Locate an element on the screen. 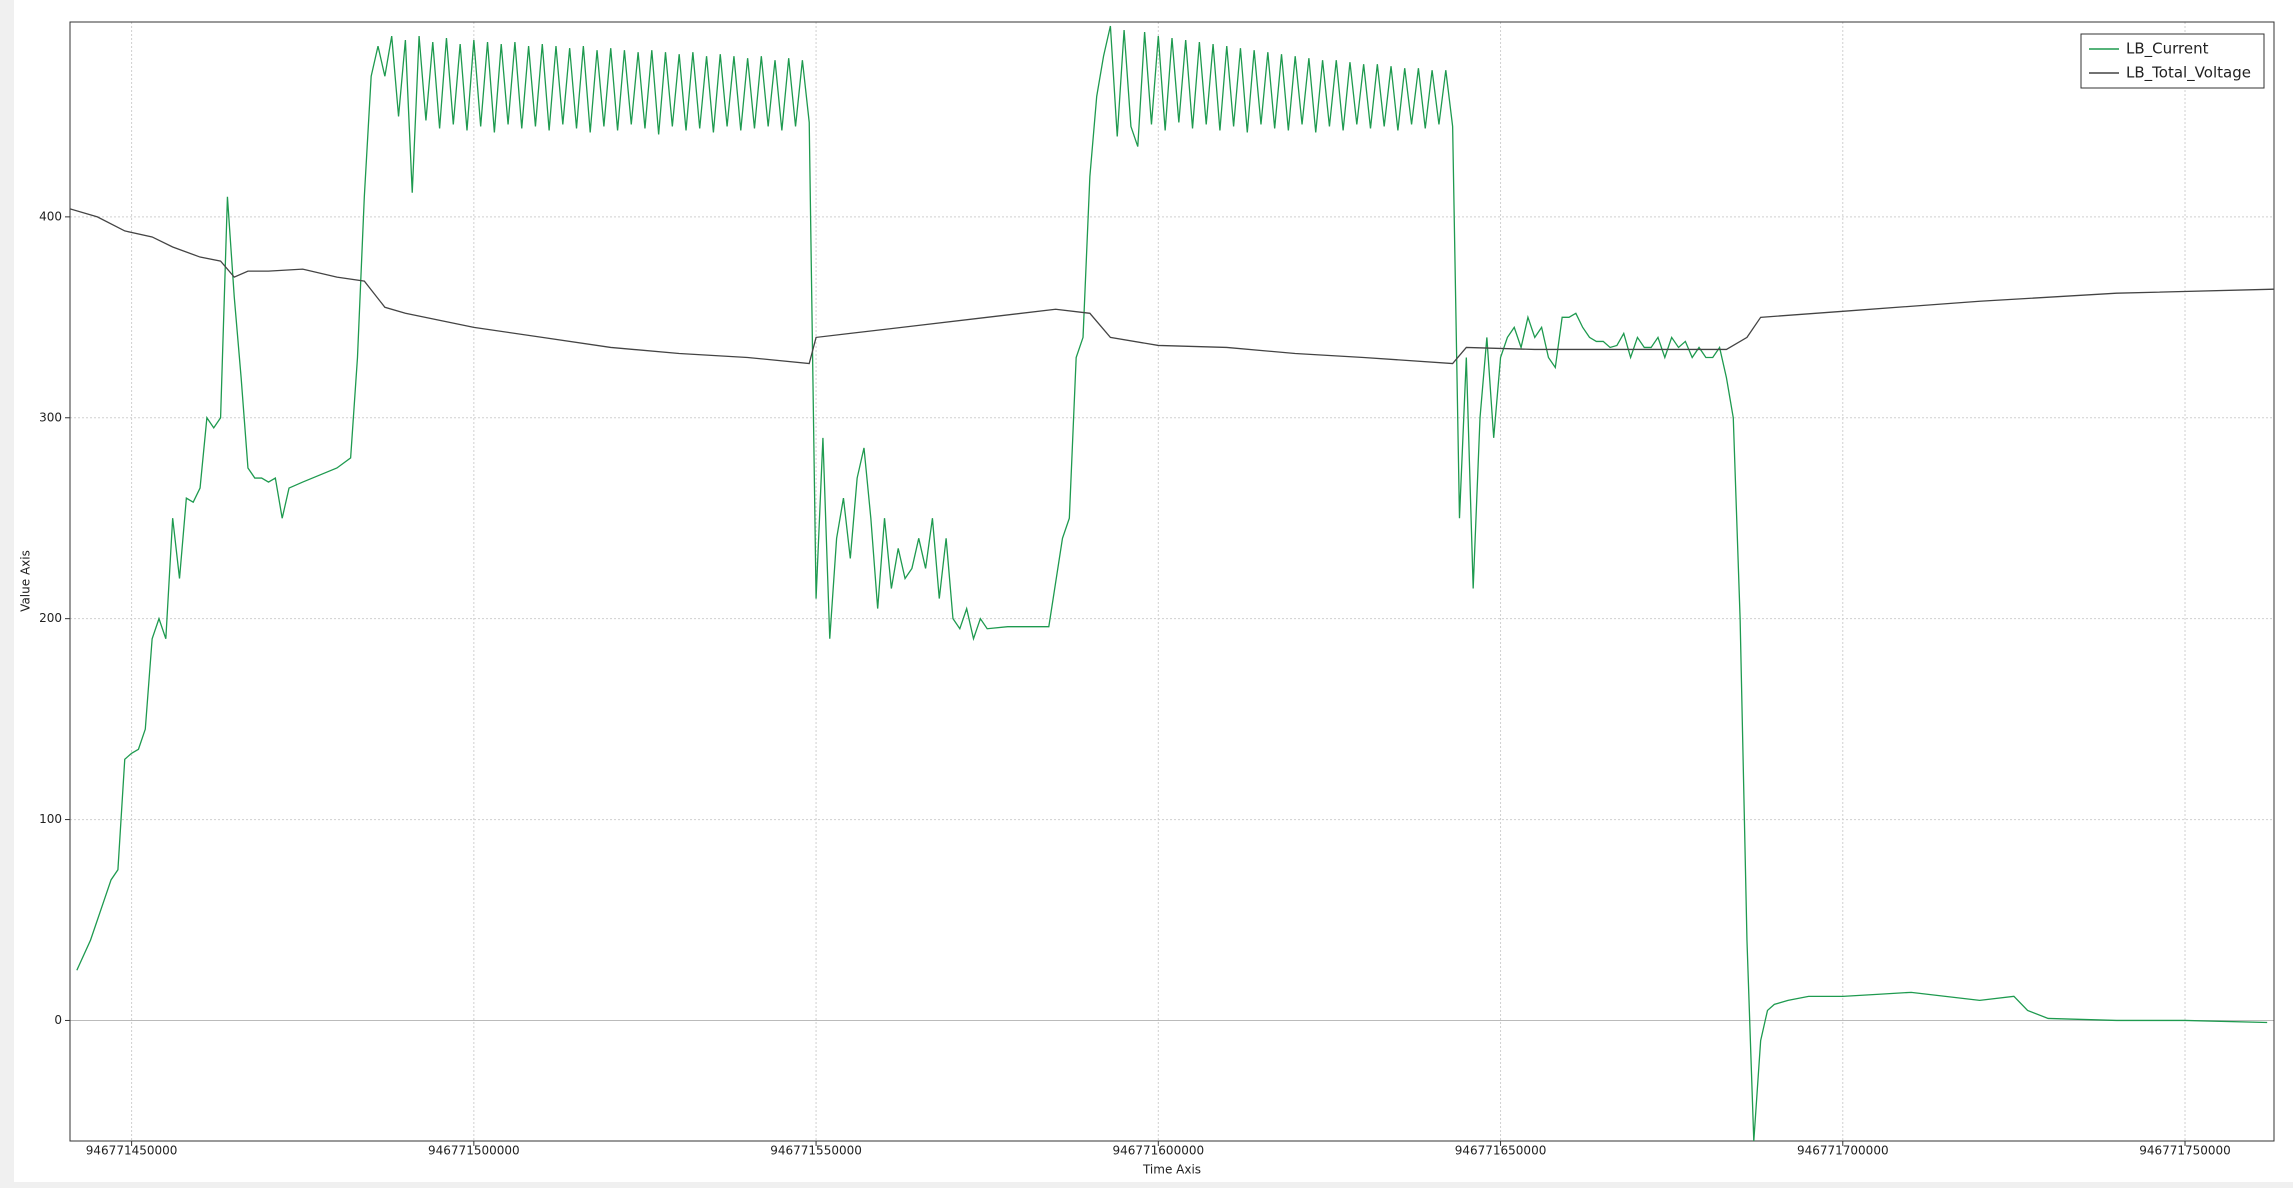  x-axis-title: Time Axis is located at coordinates (1171, 1170).